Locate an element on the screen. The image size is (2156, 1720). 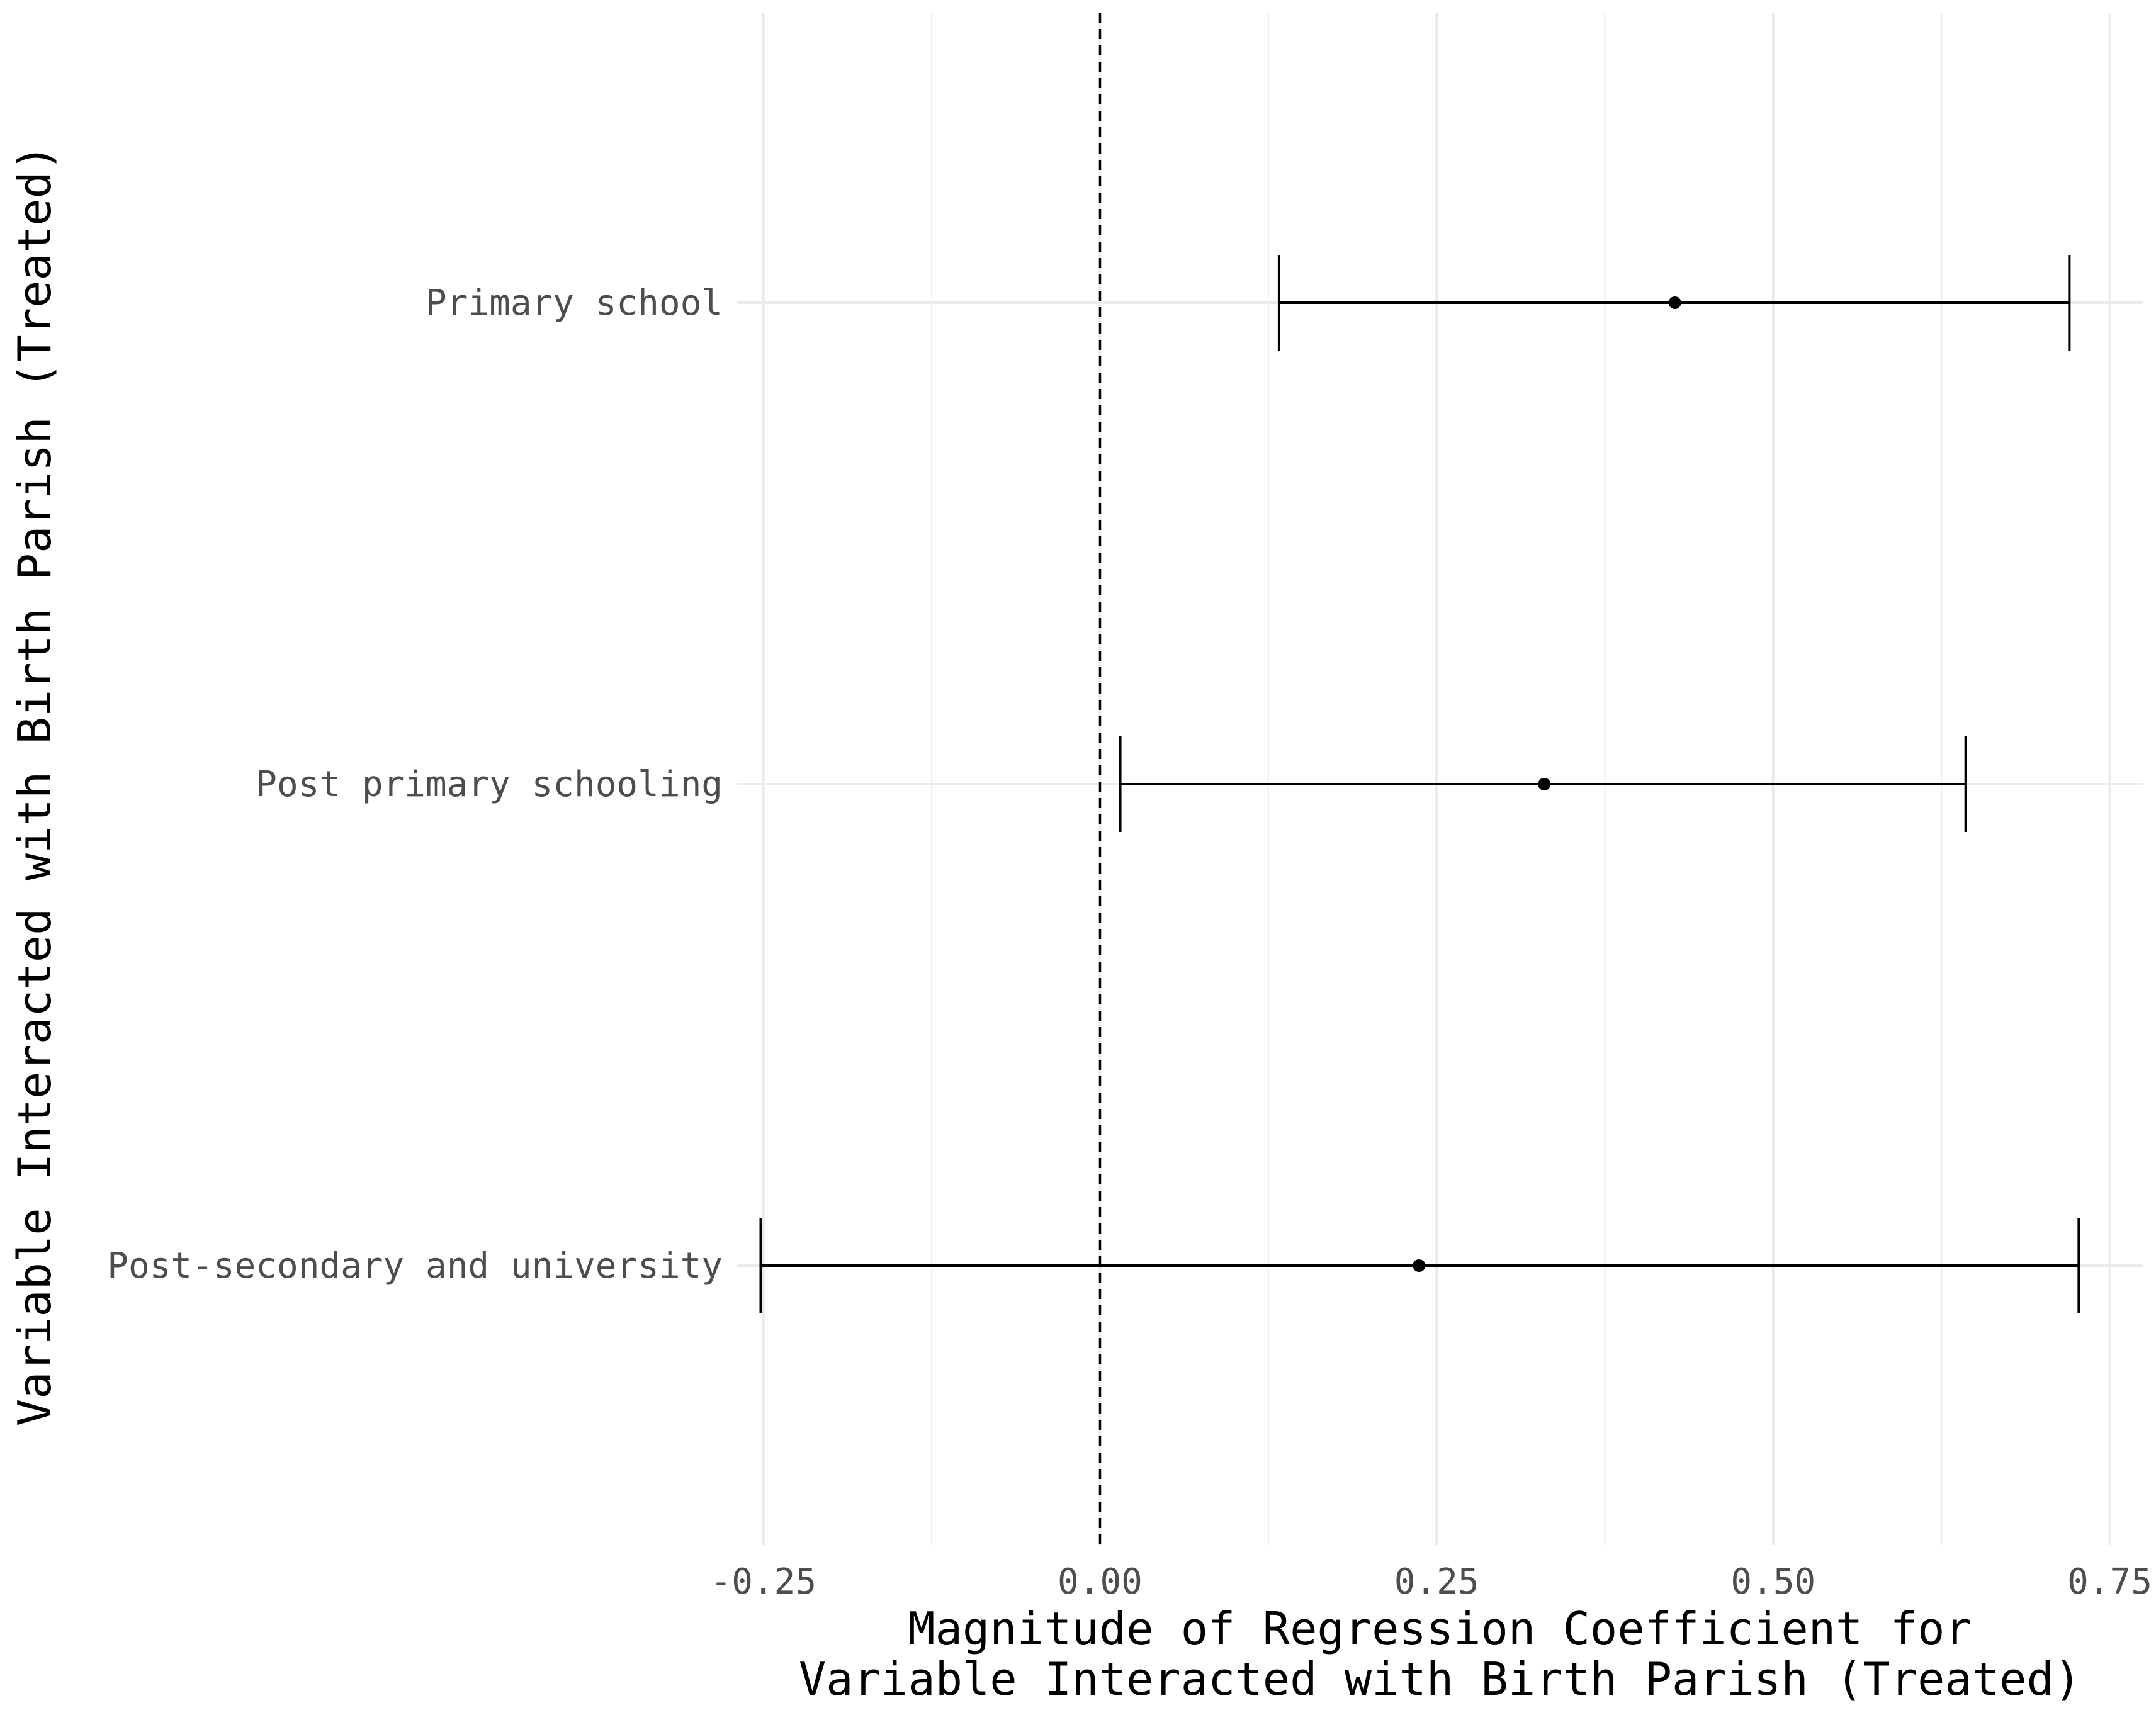
x-tick-label-0: -0.25 is located at coordinates (763, 1581).